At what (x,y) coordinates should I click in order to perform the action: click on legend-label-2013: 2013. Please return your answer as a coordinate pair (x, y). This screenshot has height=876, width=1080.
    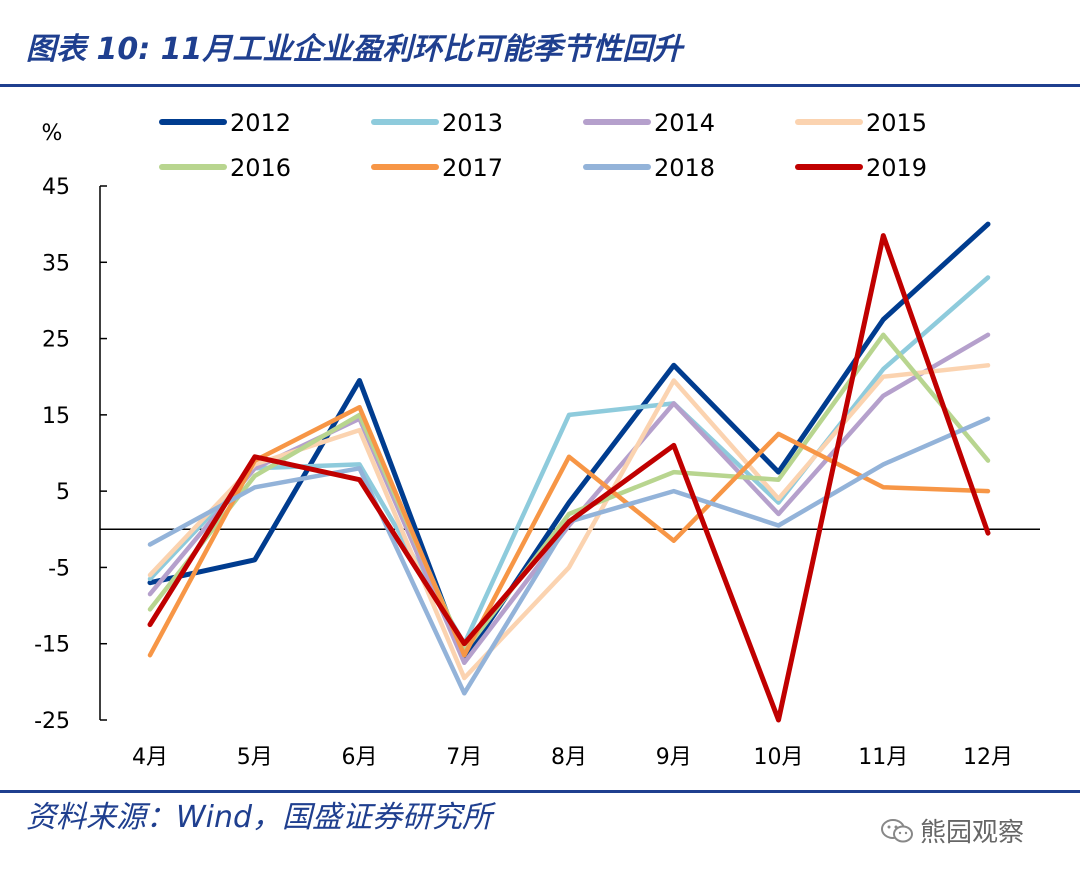
    Looking at the image, I should click on (472, 123).